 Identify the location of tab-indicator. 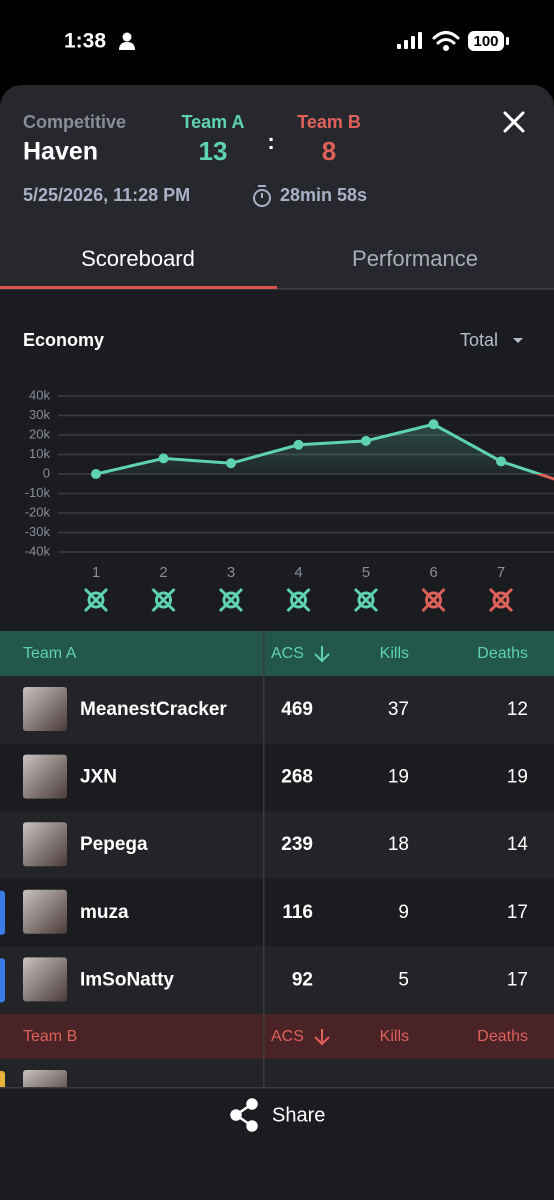
(138, 287).